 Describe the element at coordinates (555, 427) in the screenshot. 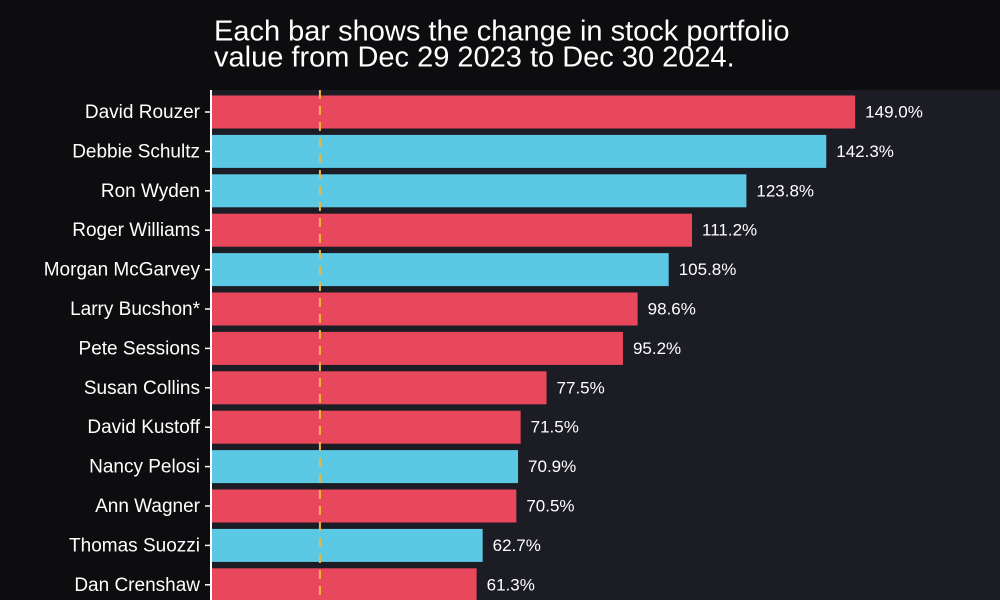

I see `value-label: 71.5%` at that location.